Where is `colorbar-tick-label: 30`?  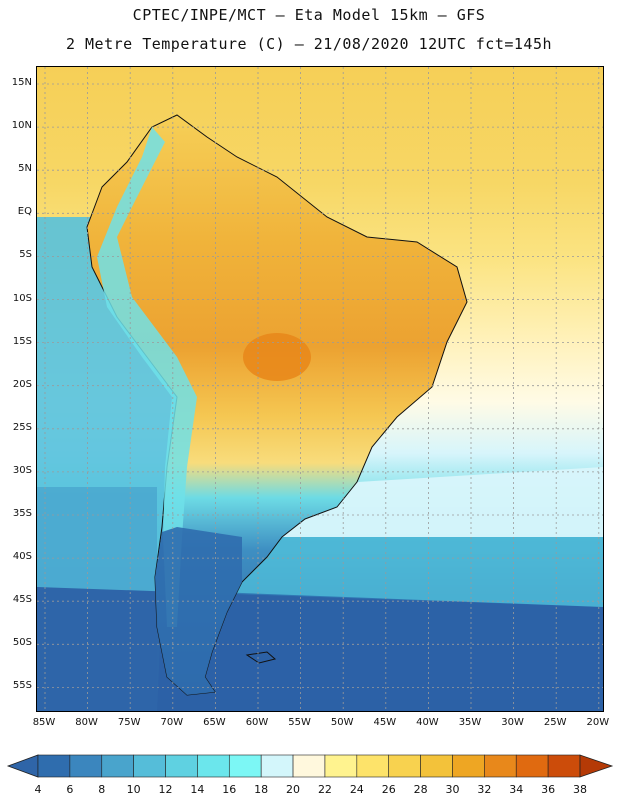 colorbar-tick-label: 30 is located at coordinates (452, 789).